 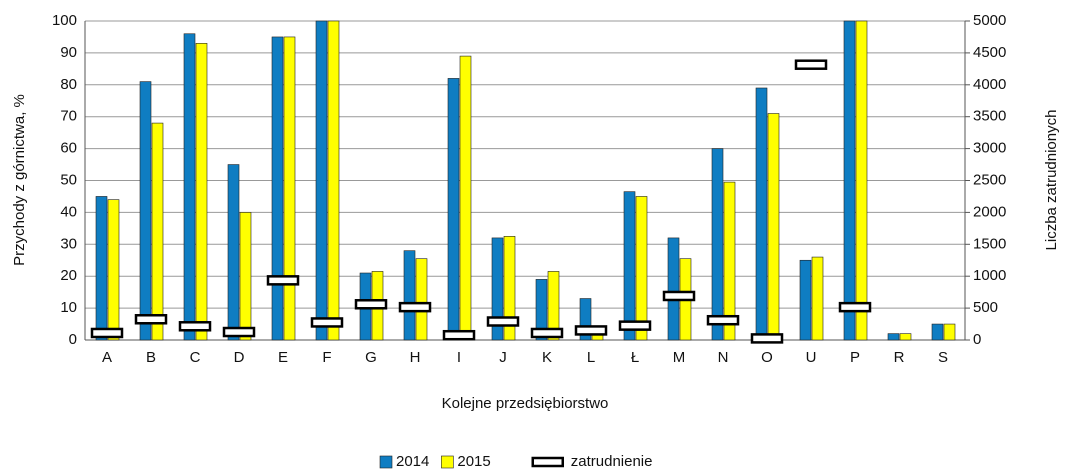 I want to click on y2-tick-label: 1000, so click(x=989, y=275).